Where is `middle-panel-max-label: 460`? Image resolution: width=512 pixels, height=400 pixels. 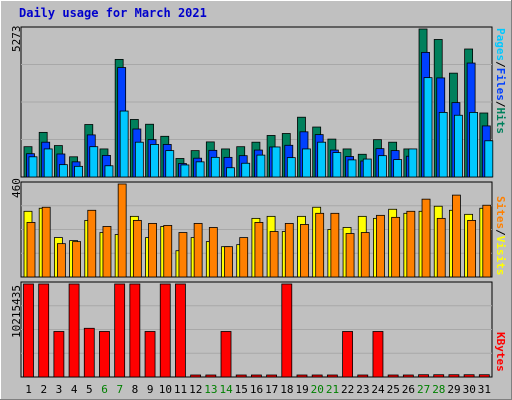
middle-panel-max-label: 460 is located at coordinates (16, 188).